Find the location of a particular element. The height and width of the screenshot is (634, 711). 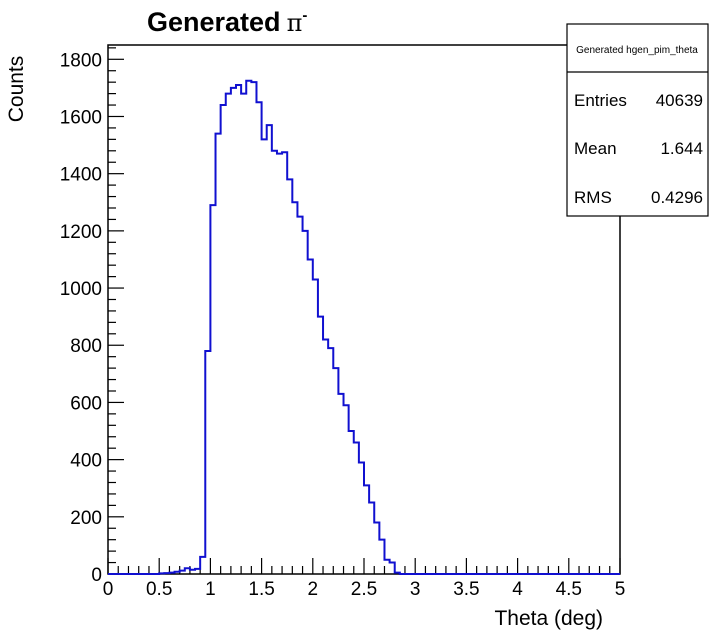

stats-entries-label: Entries is located at coordinates (600, 100).